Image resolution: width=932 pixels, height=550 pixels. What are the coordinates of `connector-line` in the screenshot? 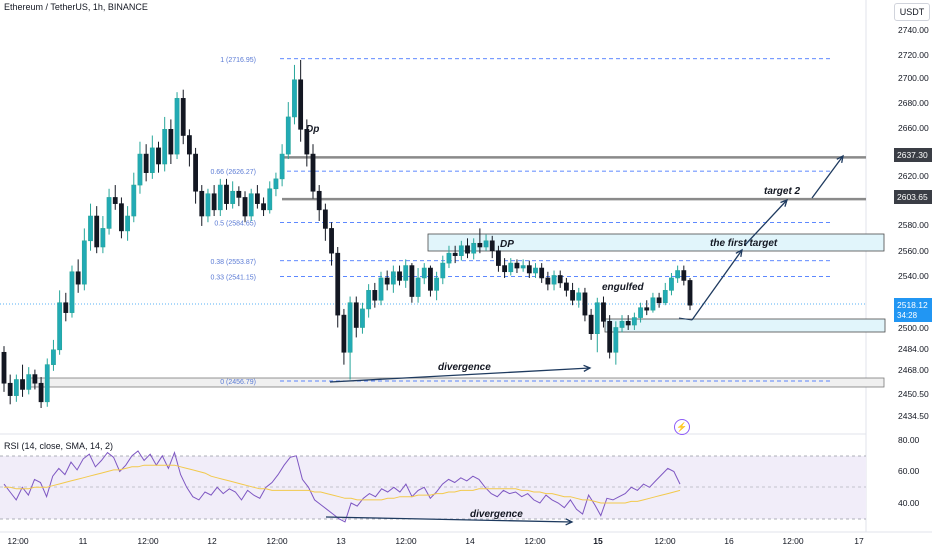 It's located at (685, 319).